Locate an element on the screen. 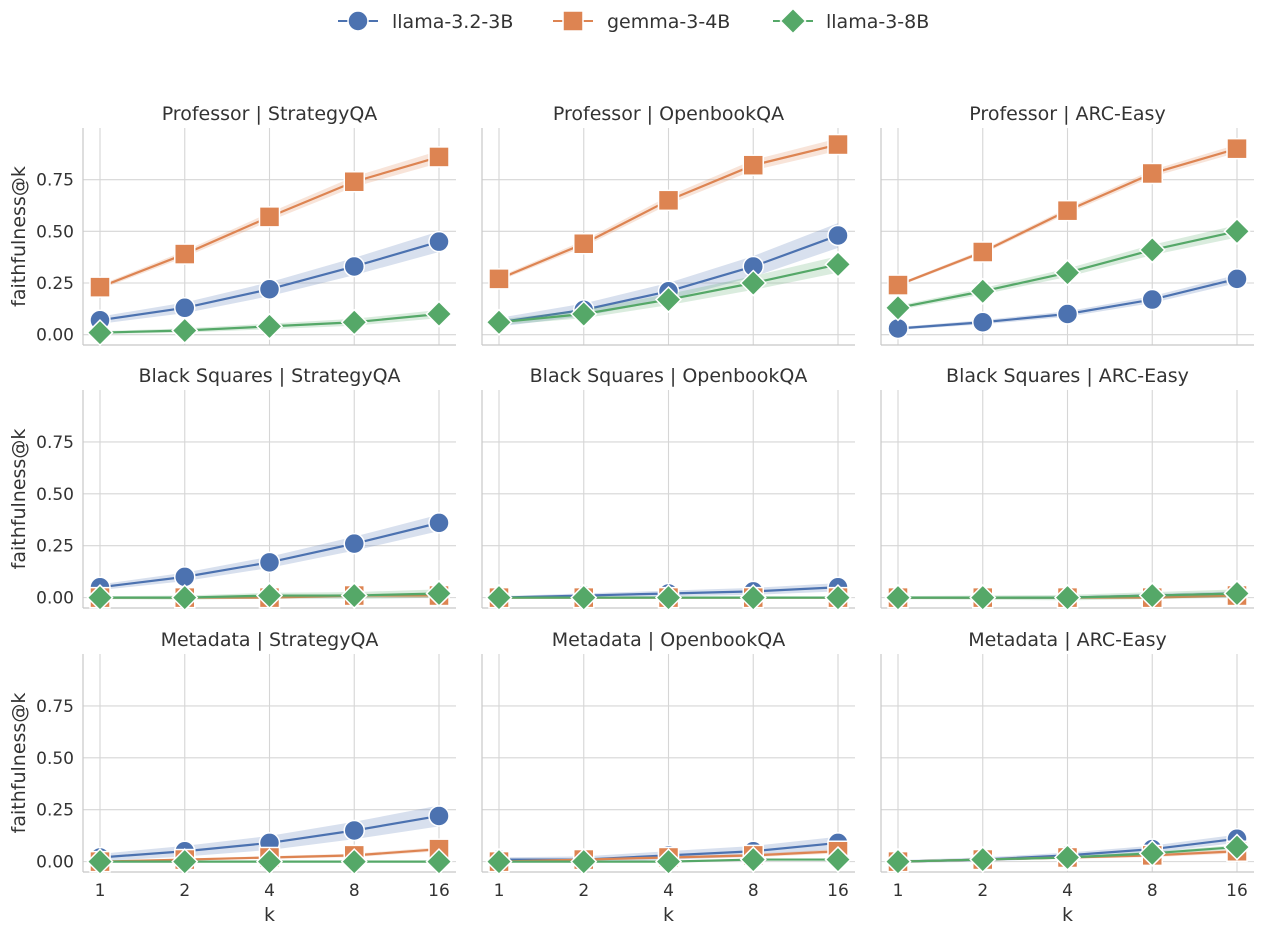  panel-title: Professor | StrategyQA is located at coordinates (270, 114).